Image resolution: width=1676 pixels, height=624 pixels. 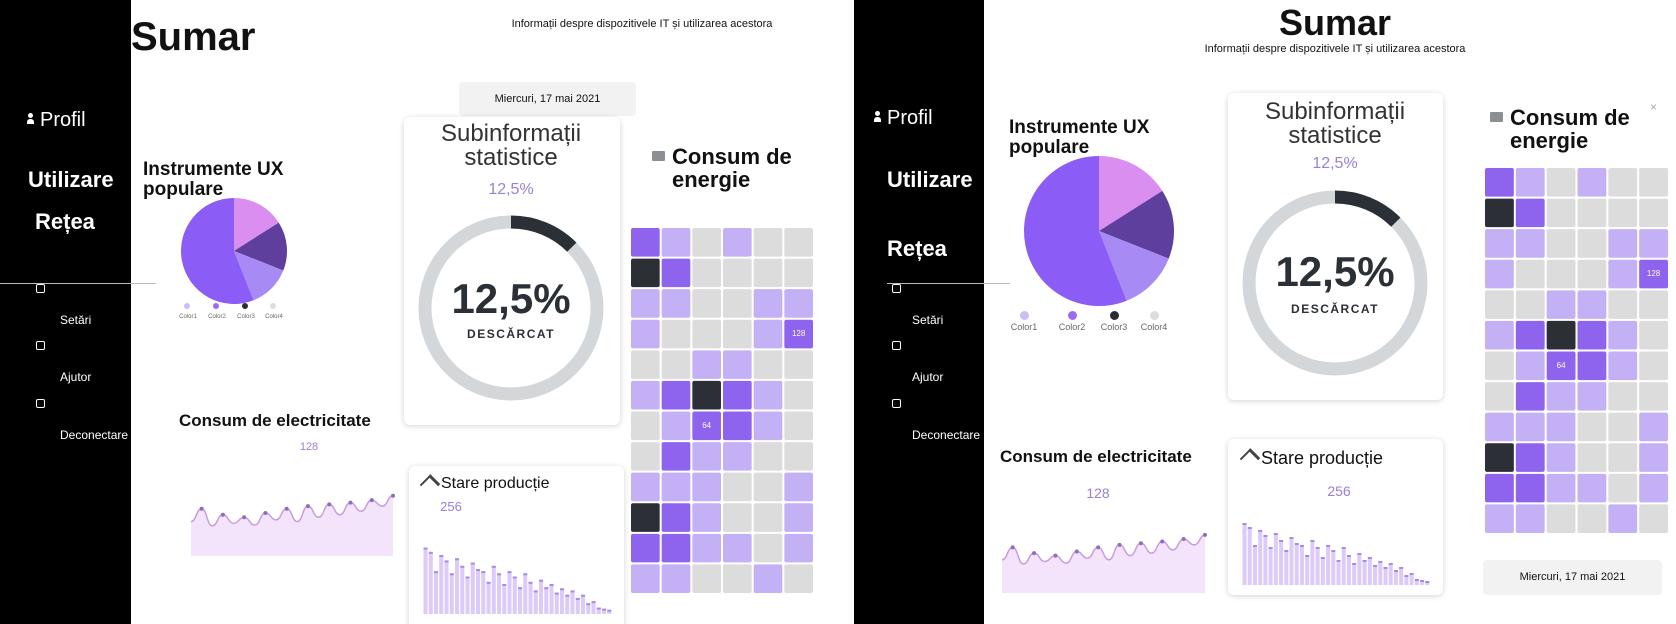 I want to click on cell-label: 128, so click(x=799, y=333).